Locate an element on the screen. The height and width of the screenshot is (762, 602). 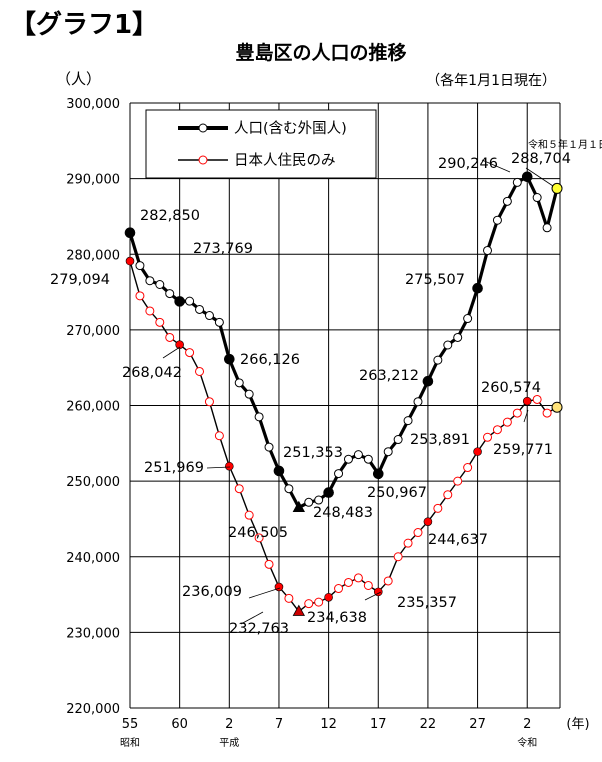
data-label: 246,505 is located at coordinates (258, 533).